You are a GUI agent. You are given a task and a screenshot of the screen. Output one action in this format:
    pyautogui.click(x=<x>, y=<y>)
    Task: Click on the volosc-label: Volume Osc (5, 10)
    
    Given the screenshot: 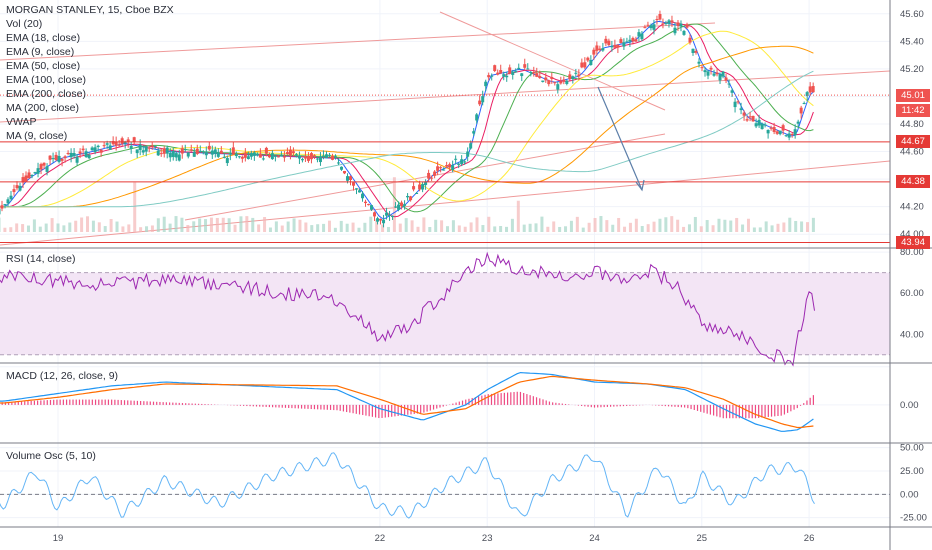 What is the action you would take?
    pyautogui.click(x=51, y=456)
    